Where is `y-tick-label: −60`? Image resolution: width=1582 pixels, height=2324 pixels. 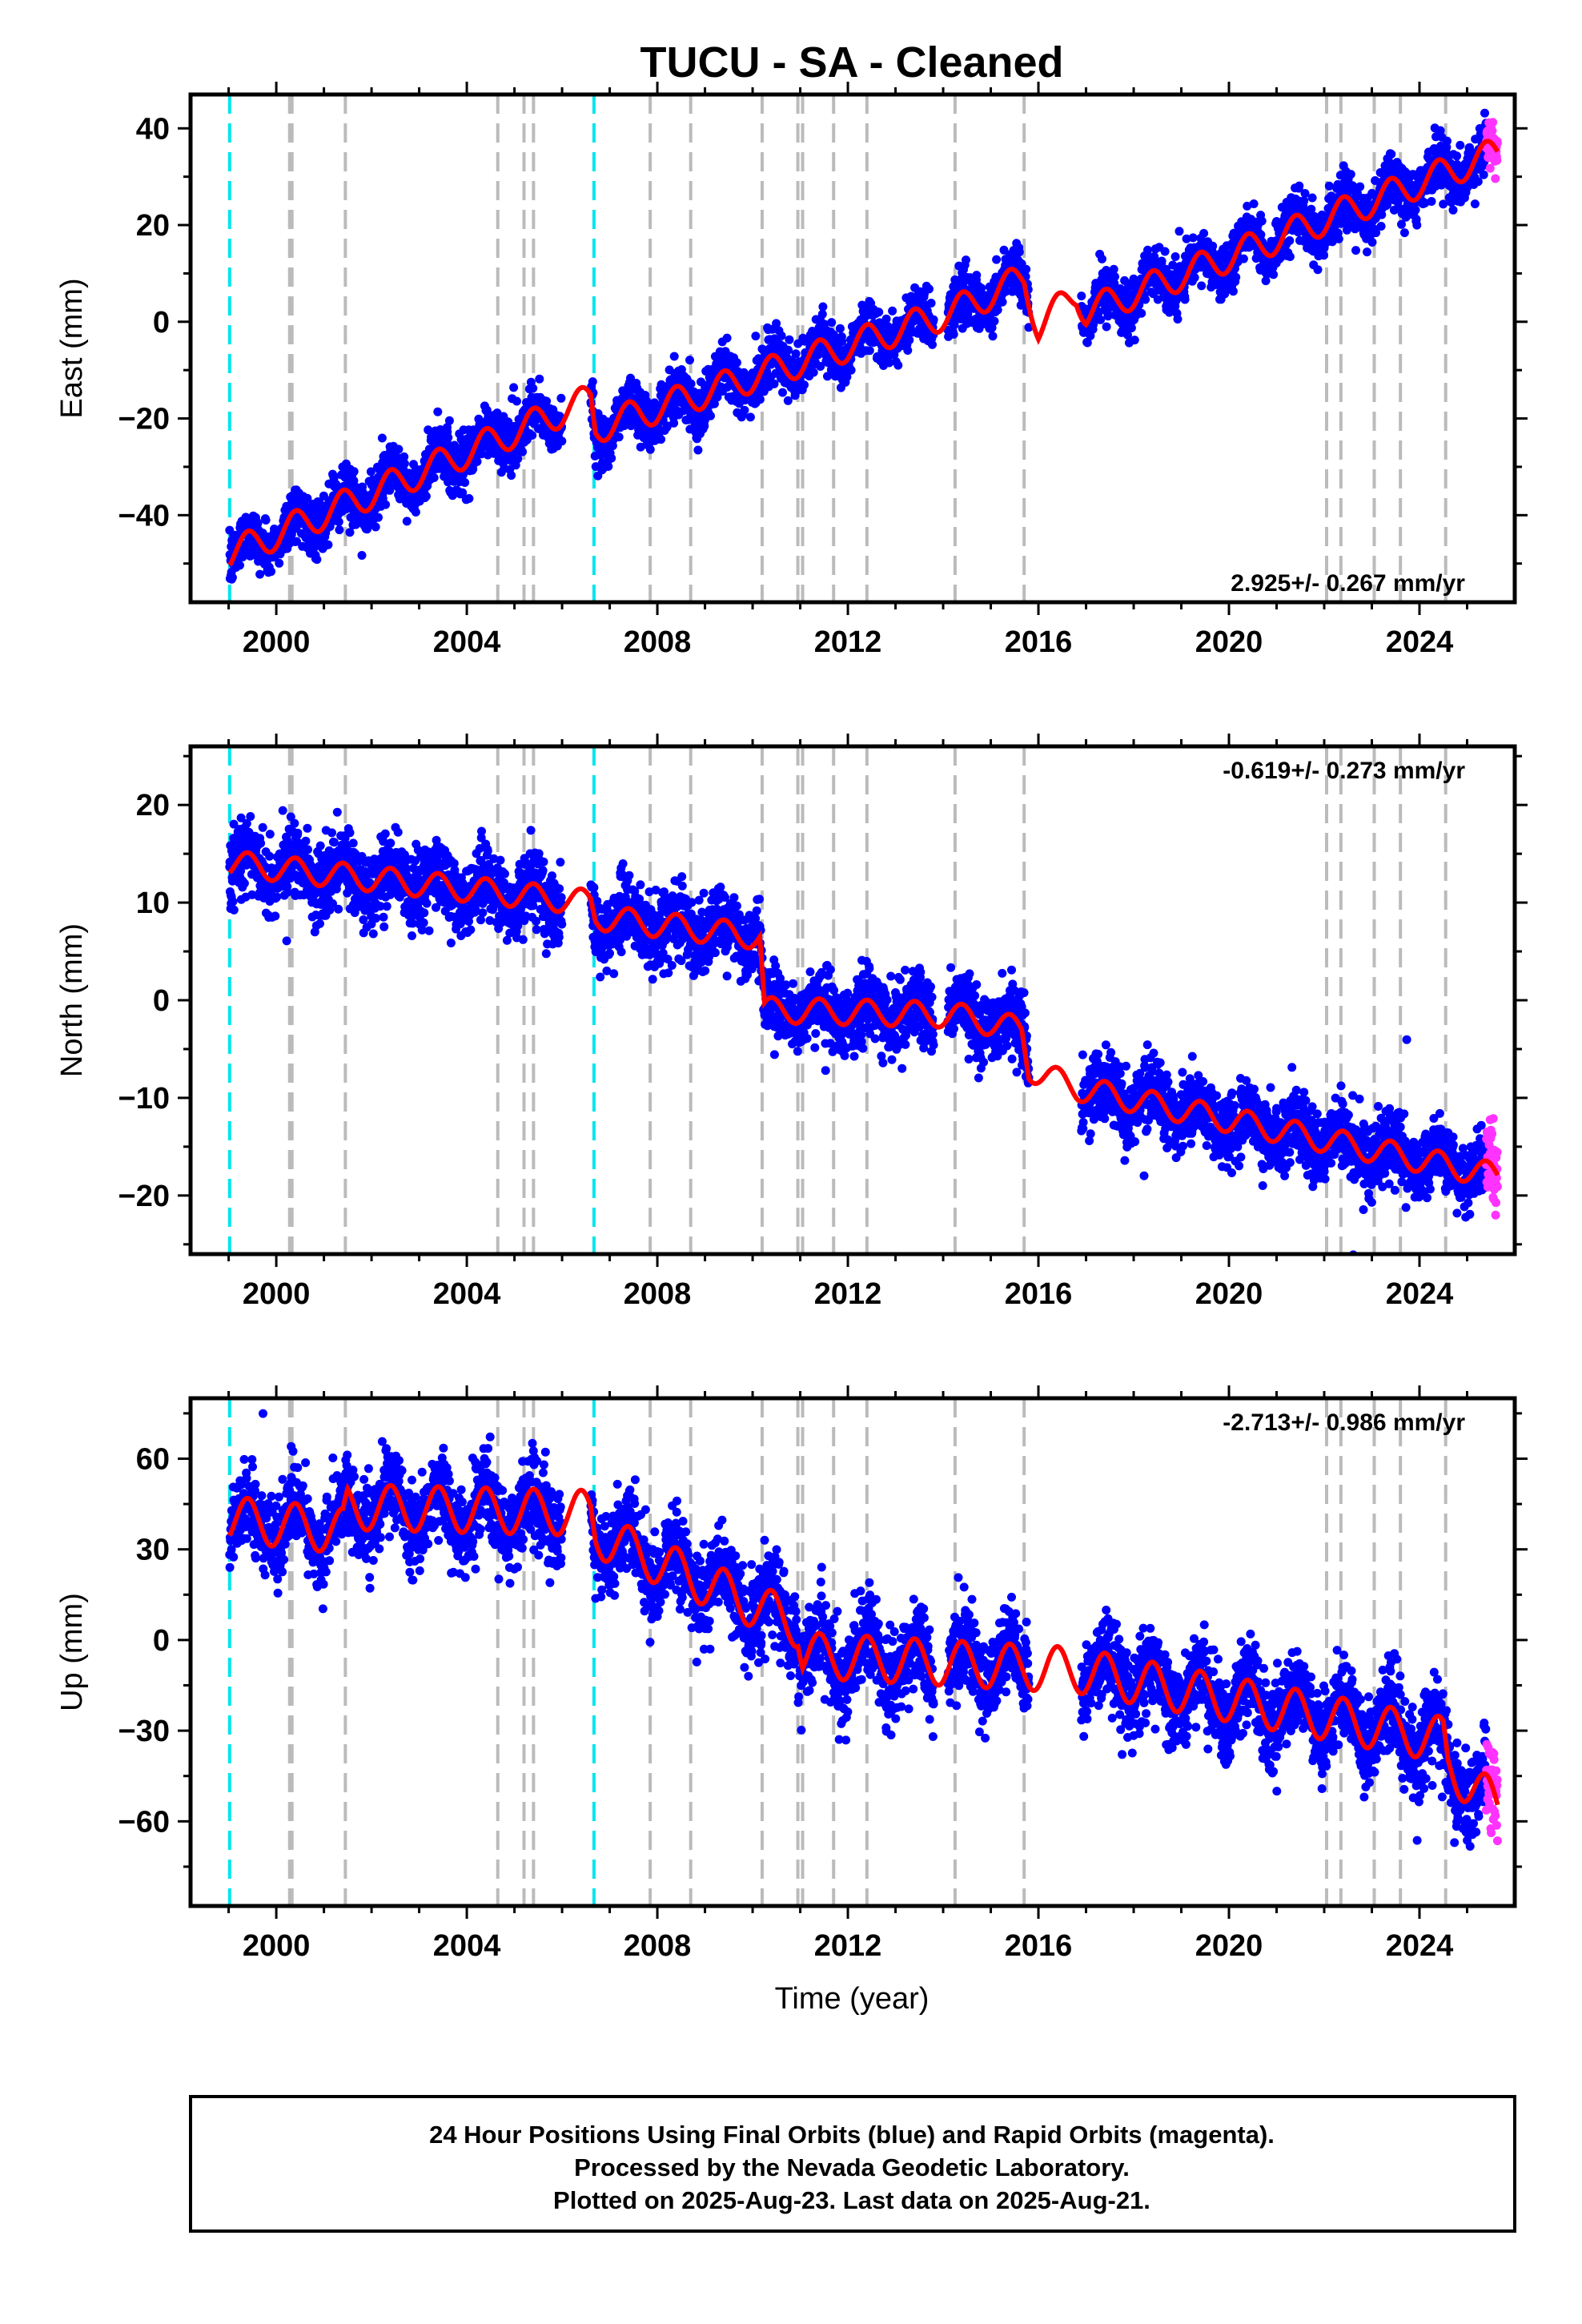
y-tick-label: −60 is located at coordinates (144, 1822).